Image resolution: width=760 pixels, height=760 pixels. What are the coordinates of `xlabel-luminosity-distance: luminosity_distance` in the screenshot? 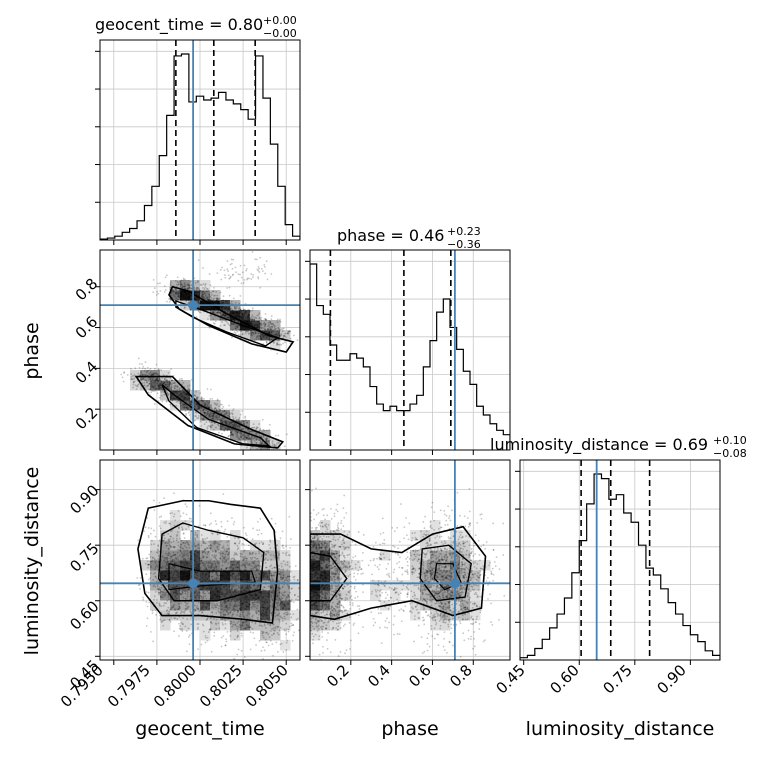 It's located at (620, 729).